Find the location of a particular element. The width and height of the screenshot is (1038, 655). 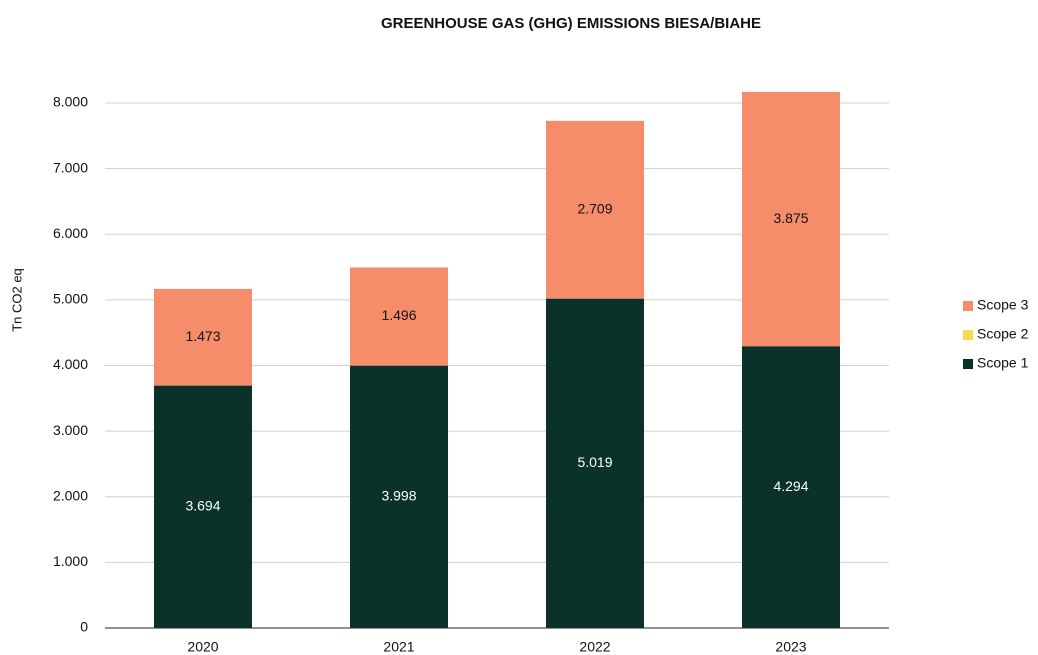

data-label: 1.496 is located at coordinates (398, 315).